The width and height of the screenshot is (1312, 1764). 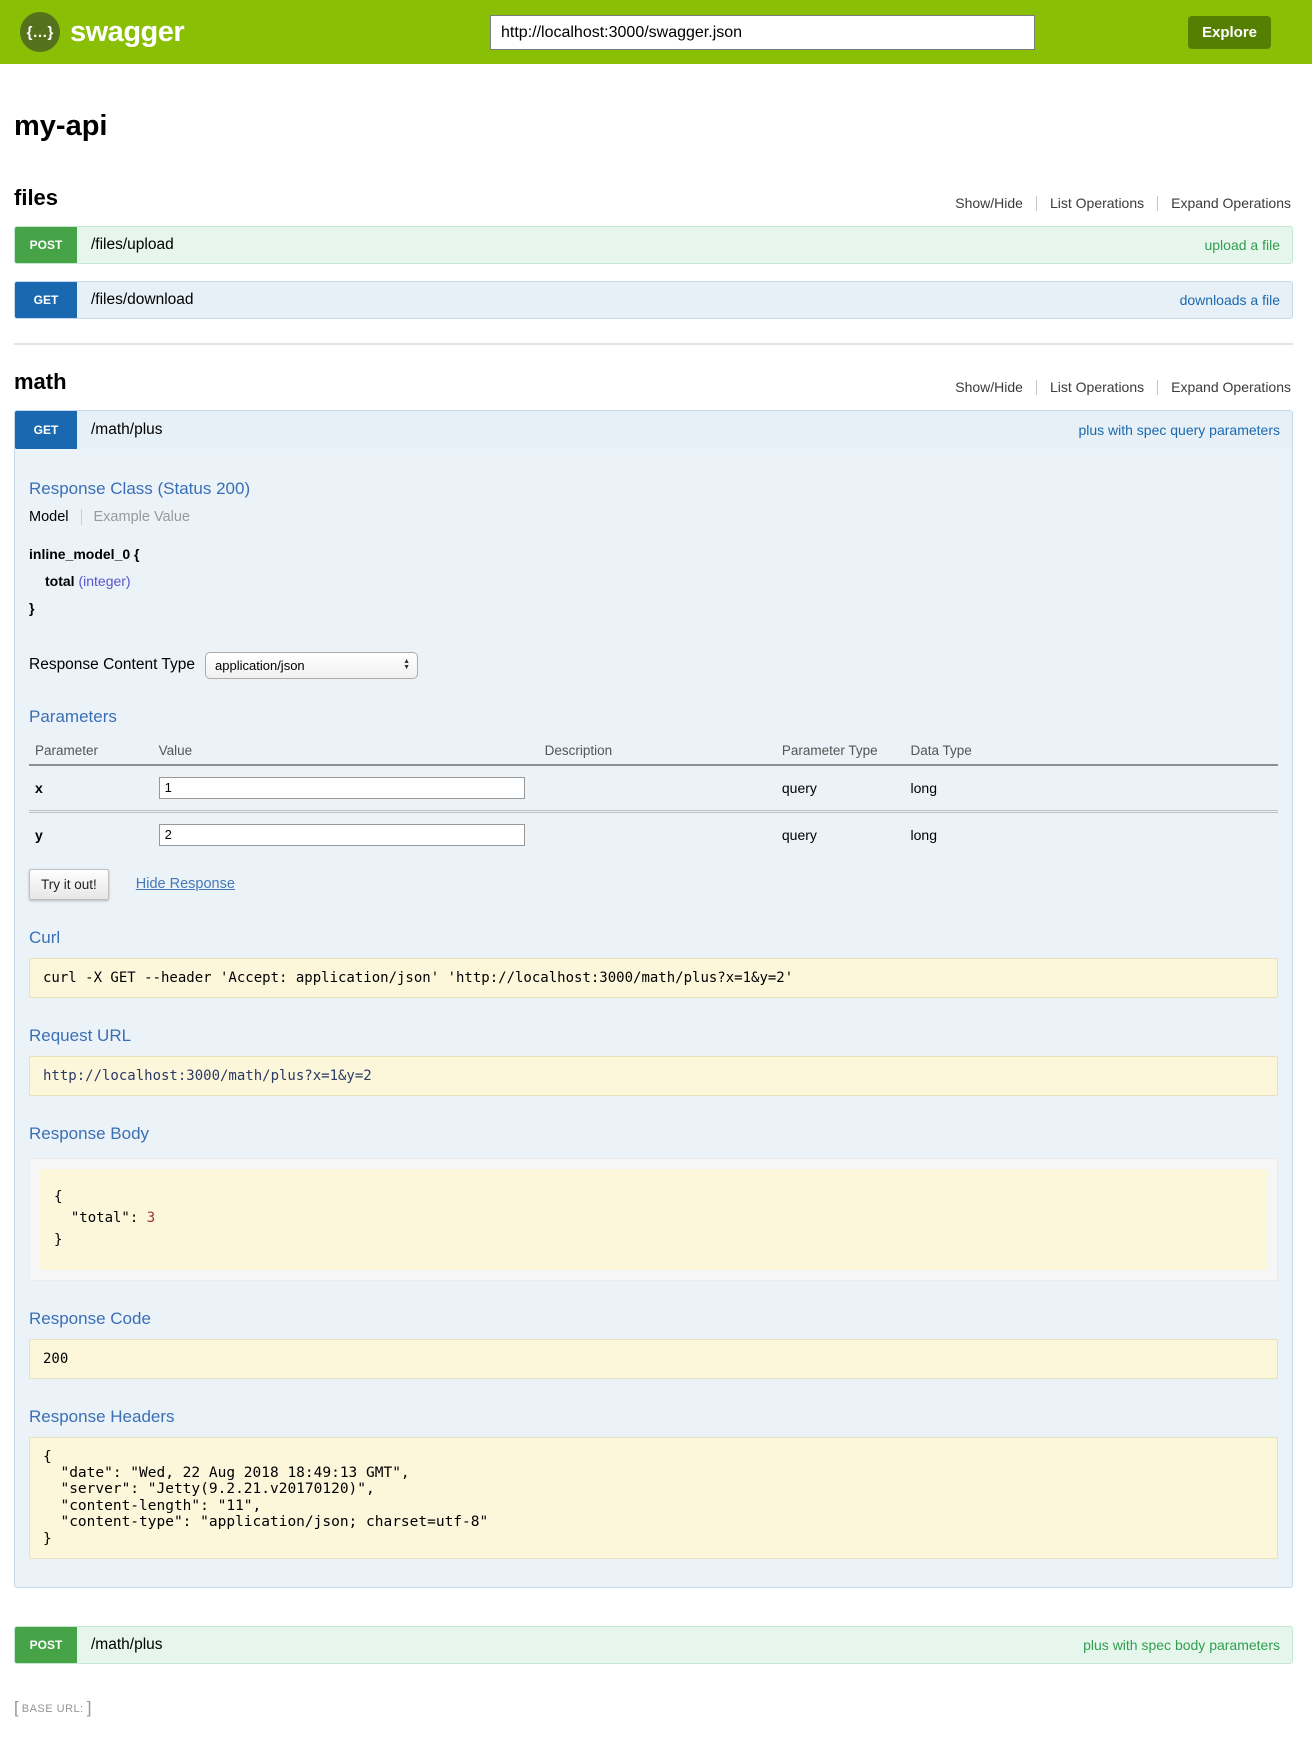 What do you see at coordinates (1229, 300) in the screenshot?
I see `endpoint-summary-files-download: downloads a file` at bounding box center [1229, 300].